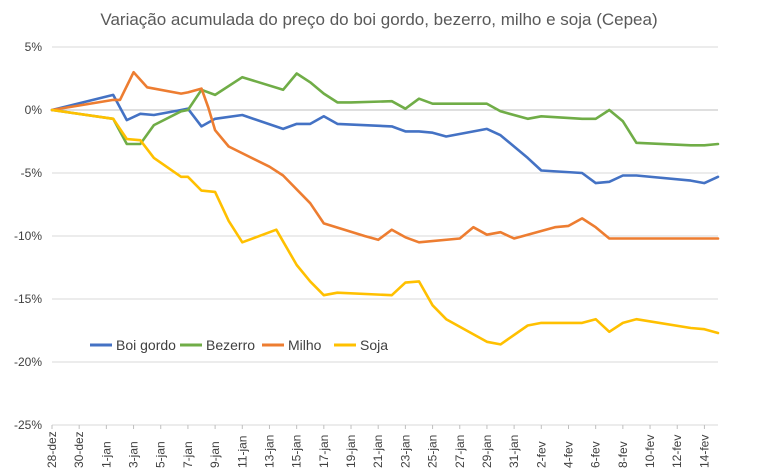 The width and height of the screenshot is (759, 473). I want to click on x-tick-label: 3-jan, so click(134, 454).